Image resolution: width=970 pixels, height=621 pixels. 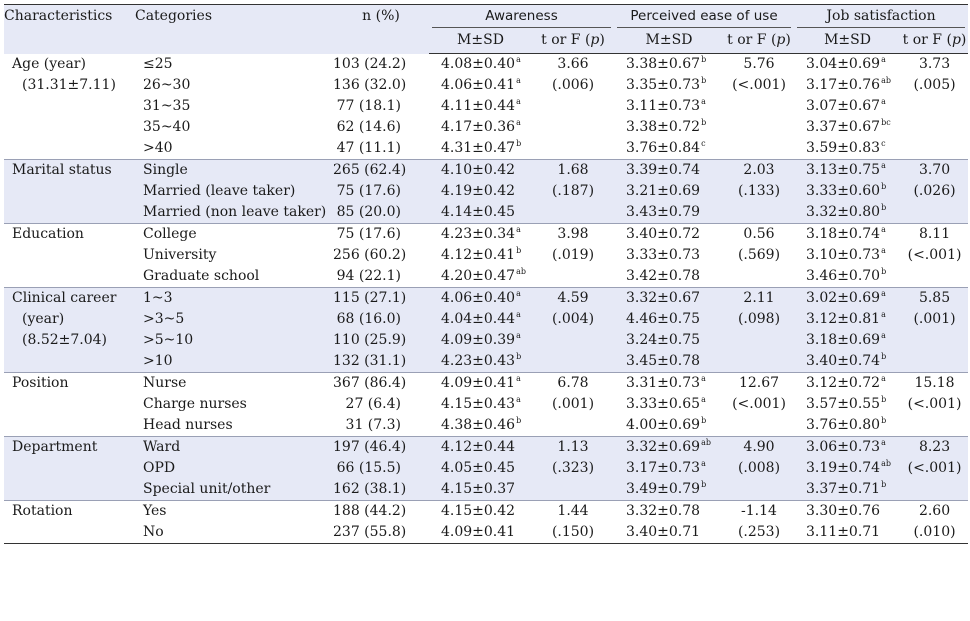 I want to click on job-msd: 3.57±0.55b, so click(x=853, y=404).